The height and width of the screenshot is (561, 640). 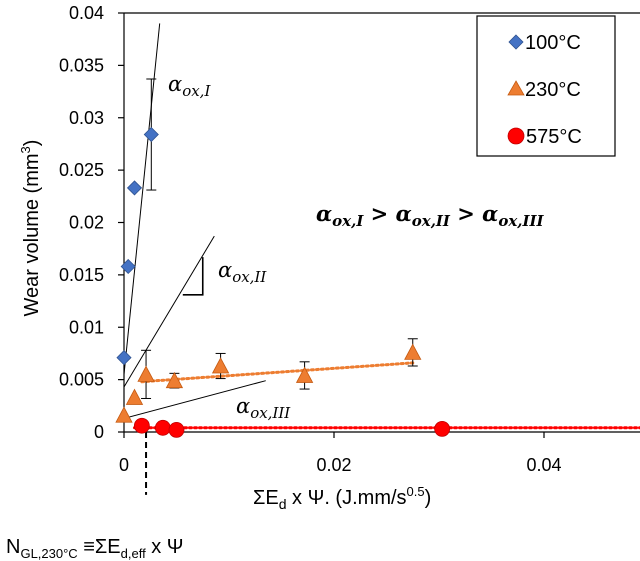 What do you see at coordinates (86, 223) in the screenshot?
I see `y-tick-label: 0.02` at bounding box center [86, 223].